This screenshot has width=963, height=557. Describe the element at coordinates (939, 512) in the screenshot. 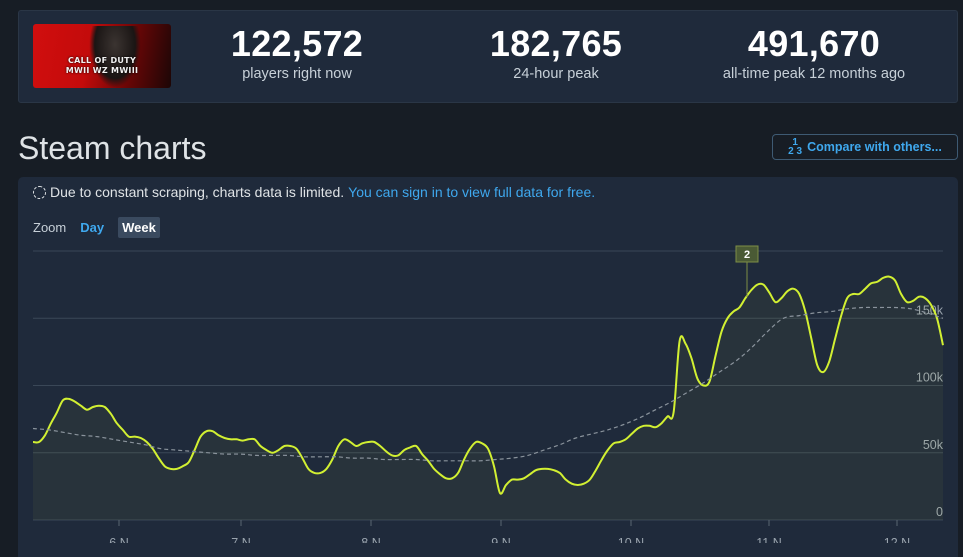

I see `y-tick-label: 0` at that location.